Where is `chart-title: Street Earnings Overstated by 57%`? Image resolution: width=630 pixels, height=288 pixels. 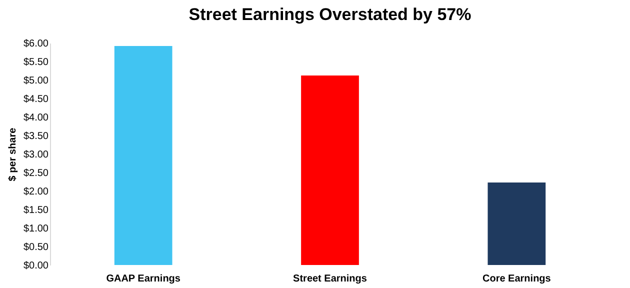 chart-title: Street Earnings Overstated by 57% is located at coordinates (330, 14).